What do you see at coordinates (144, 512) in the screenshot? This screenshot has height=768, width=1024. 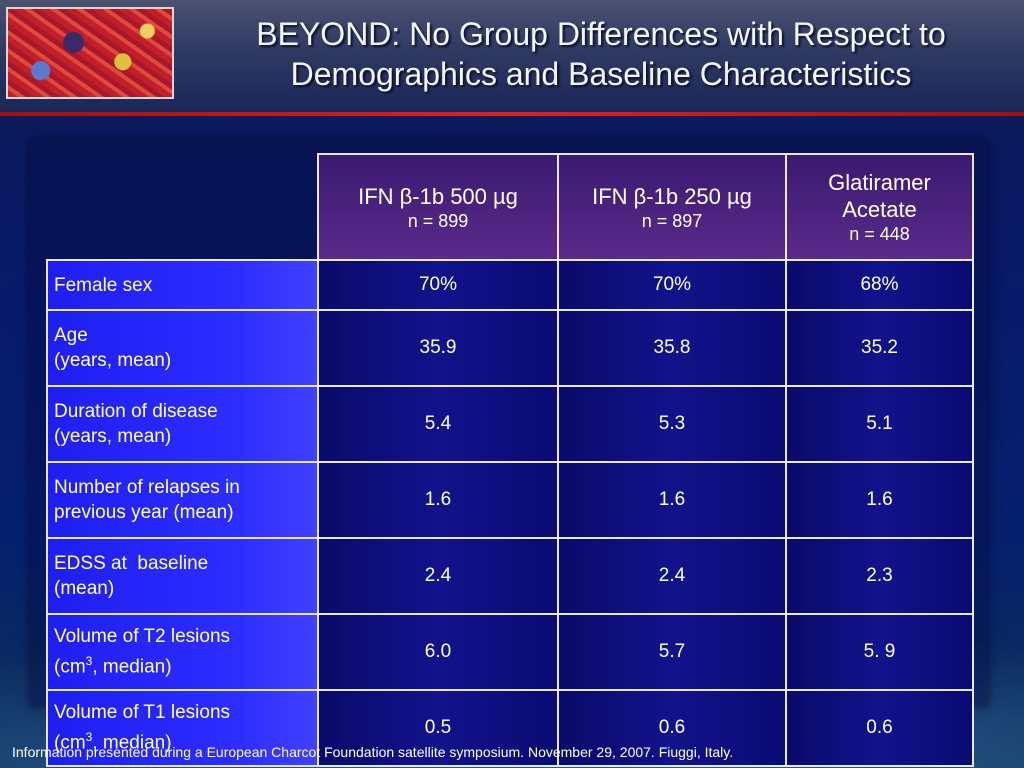 I see `row-label-line2: previous year (mean)` at bounding box center [144, 512].